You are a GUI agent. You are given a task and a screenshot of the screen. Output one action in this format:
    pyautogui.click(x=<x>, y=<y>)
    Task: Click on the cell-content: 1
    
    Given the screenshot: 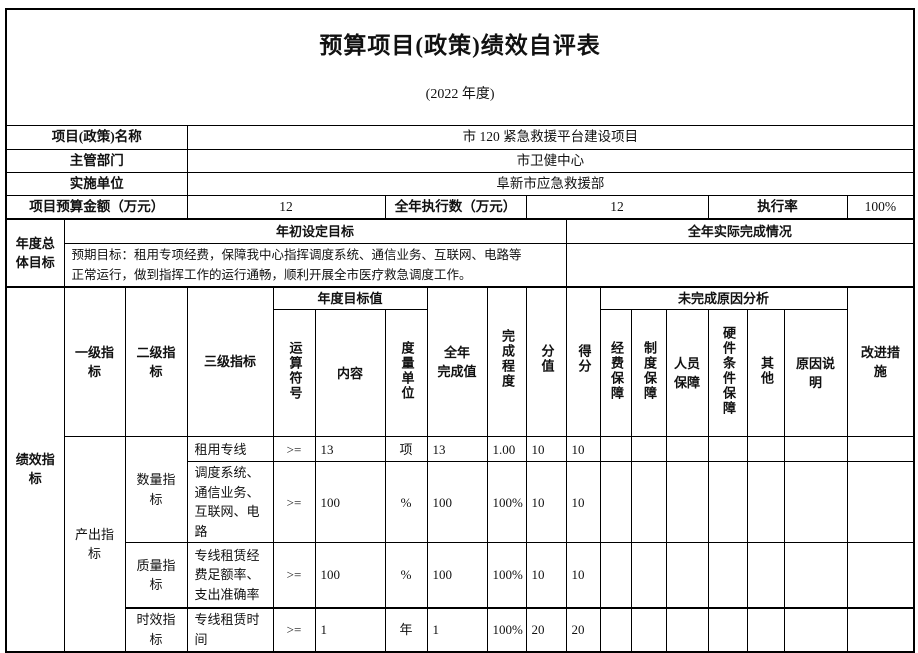 What is the action you would take?
    pyautogui.click(x=350, y=629)
    